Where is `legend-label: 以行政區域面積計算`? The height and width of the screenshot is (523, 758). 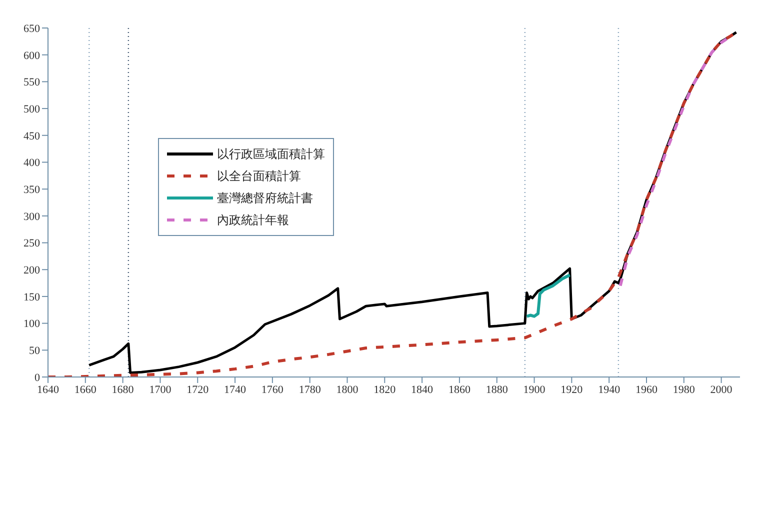
legend-label: 以行政區域面積計算 is located at coordinates (271, 154).